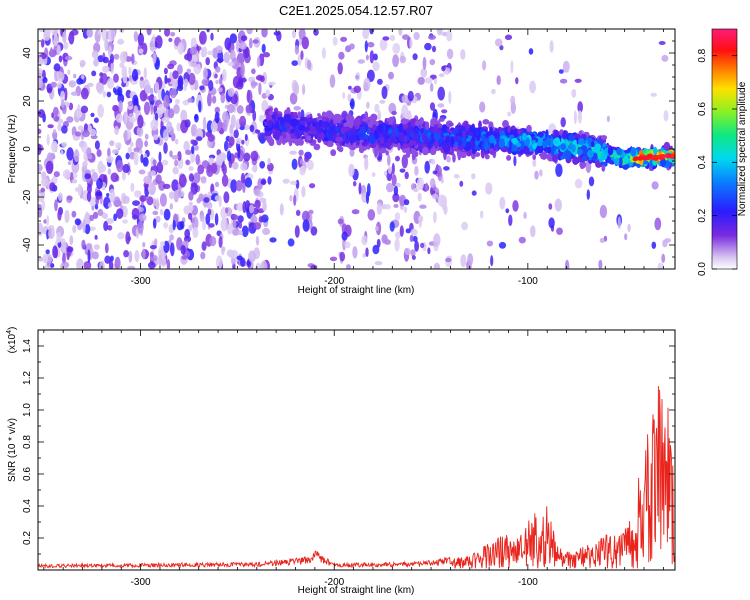 This screenshot has height=600, width=750. What do you see at coordinates (27, 474) in the screenshot?
I see `y-tick-label: 0.6` at bounding box center [27, 474].